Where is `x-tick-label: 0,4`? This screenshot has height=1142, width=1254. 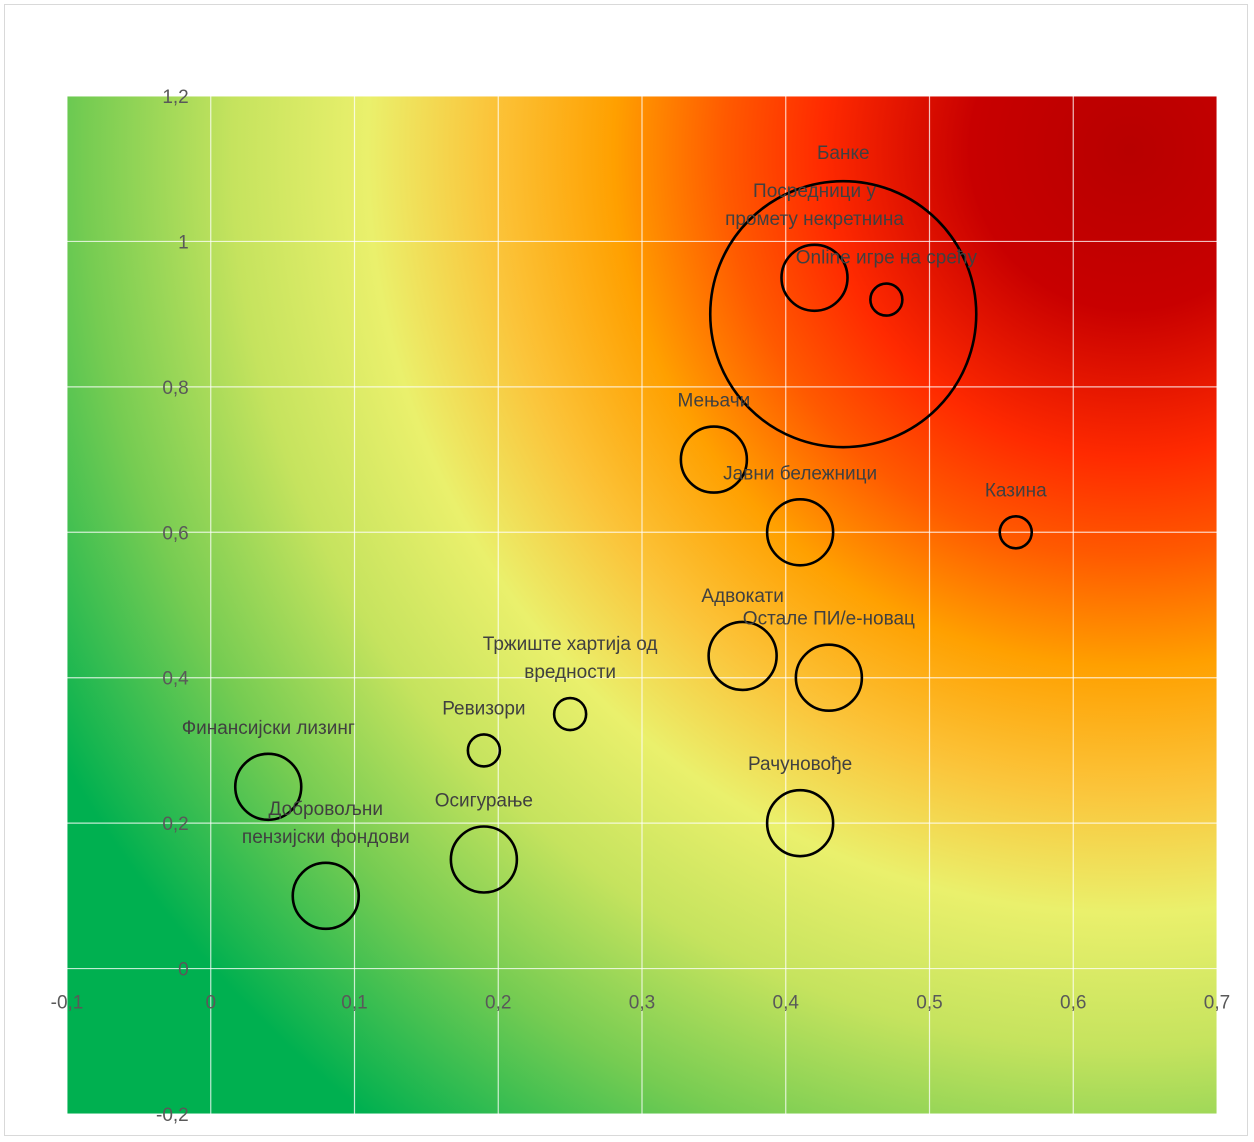
x-tick-label: 0,4 is located at coordinates (786, 1003).